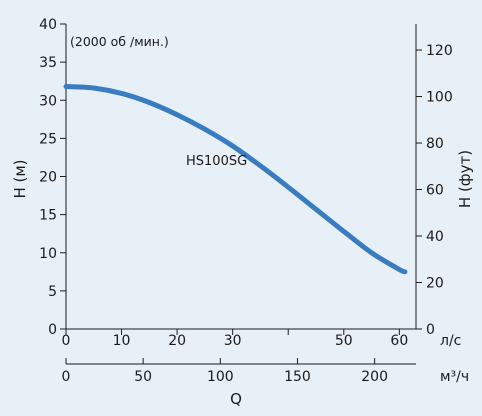 This screenshot has height=416, width=482. I want to click on bottom-tick-label: 20, so click(177, 341).